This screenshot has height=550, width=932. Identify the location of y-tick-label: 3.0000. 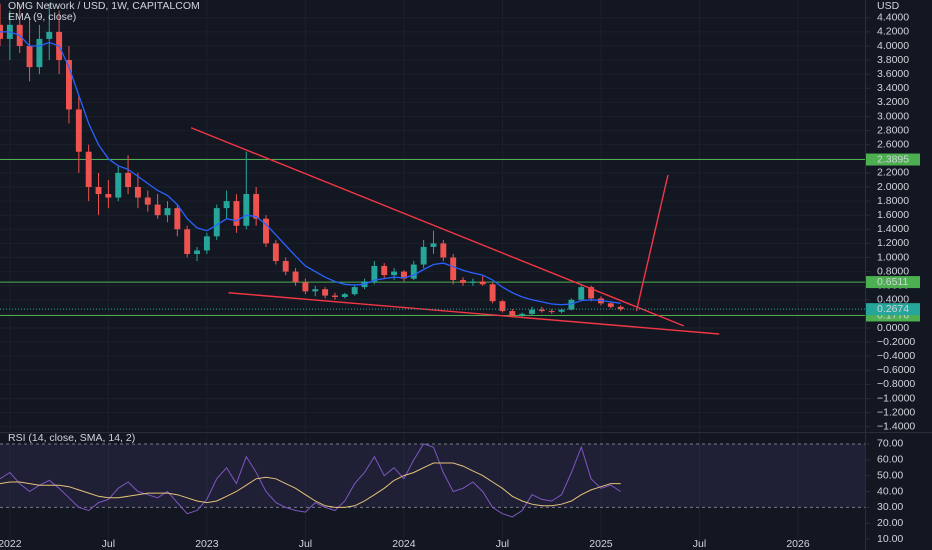
(893, 116).